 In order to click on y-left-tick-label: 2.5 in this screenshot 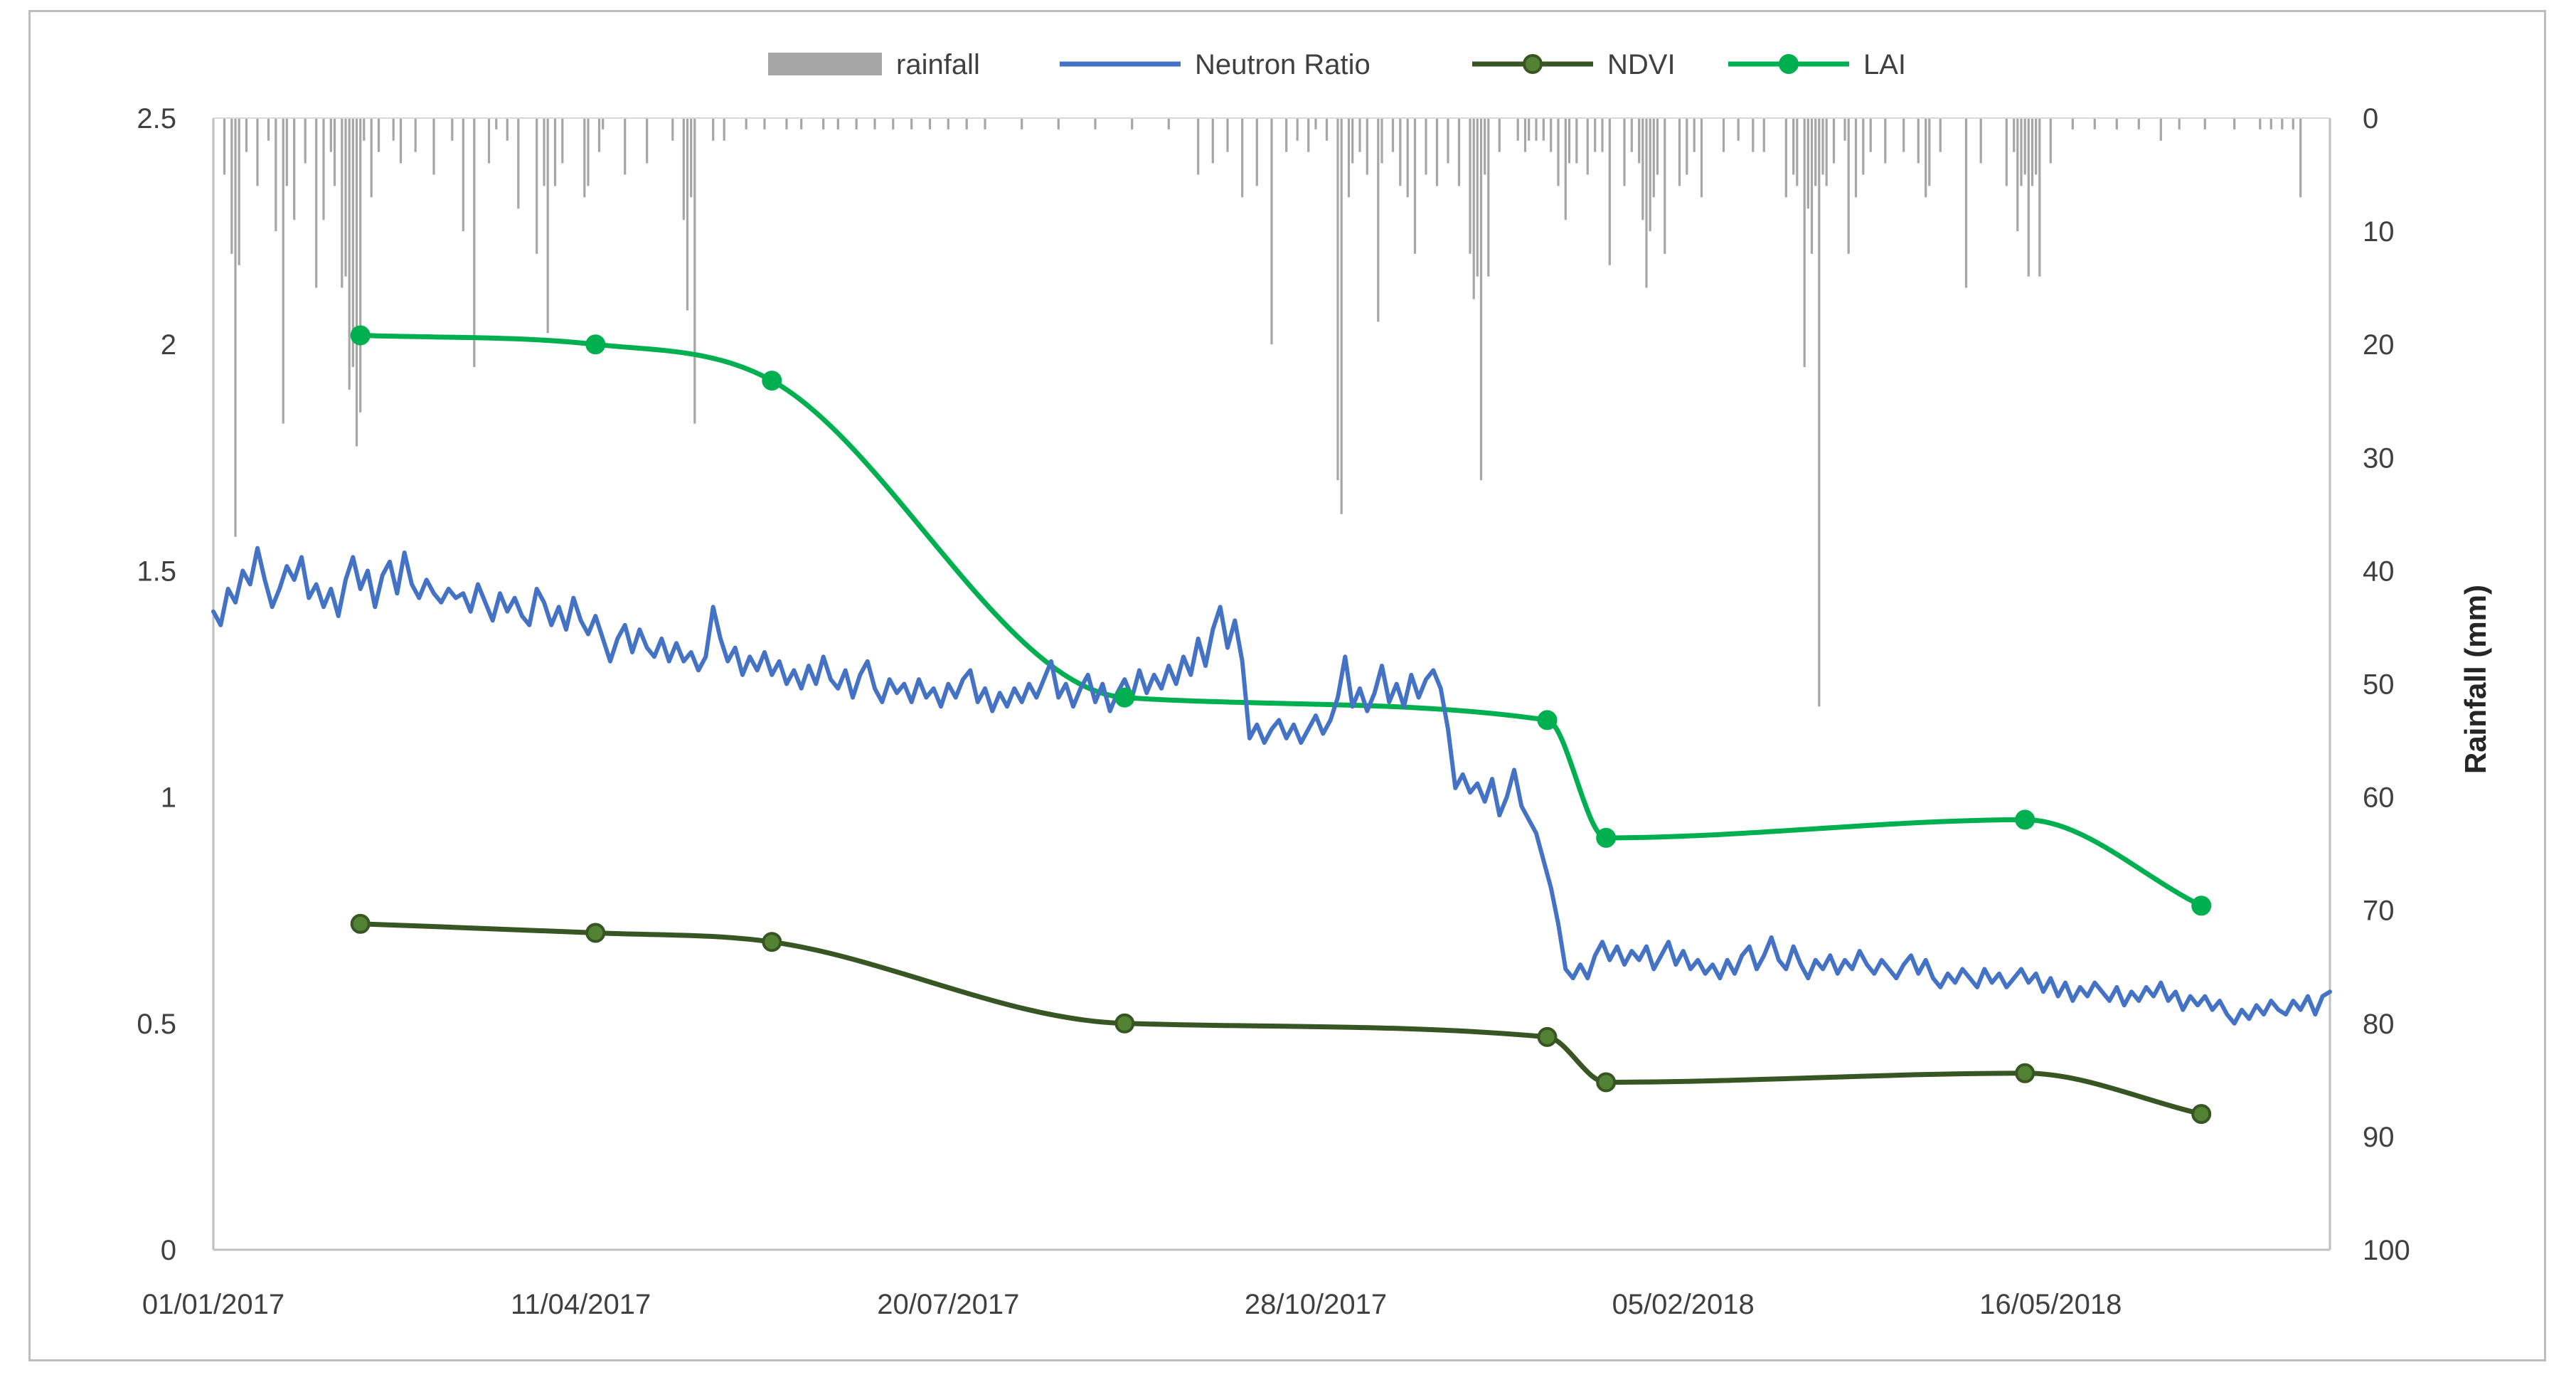, I will do `click(156, 118)`.